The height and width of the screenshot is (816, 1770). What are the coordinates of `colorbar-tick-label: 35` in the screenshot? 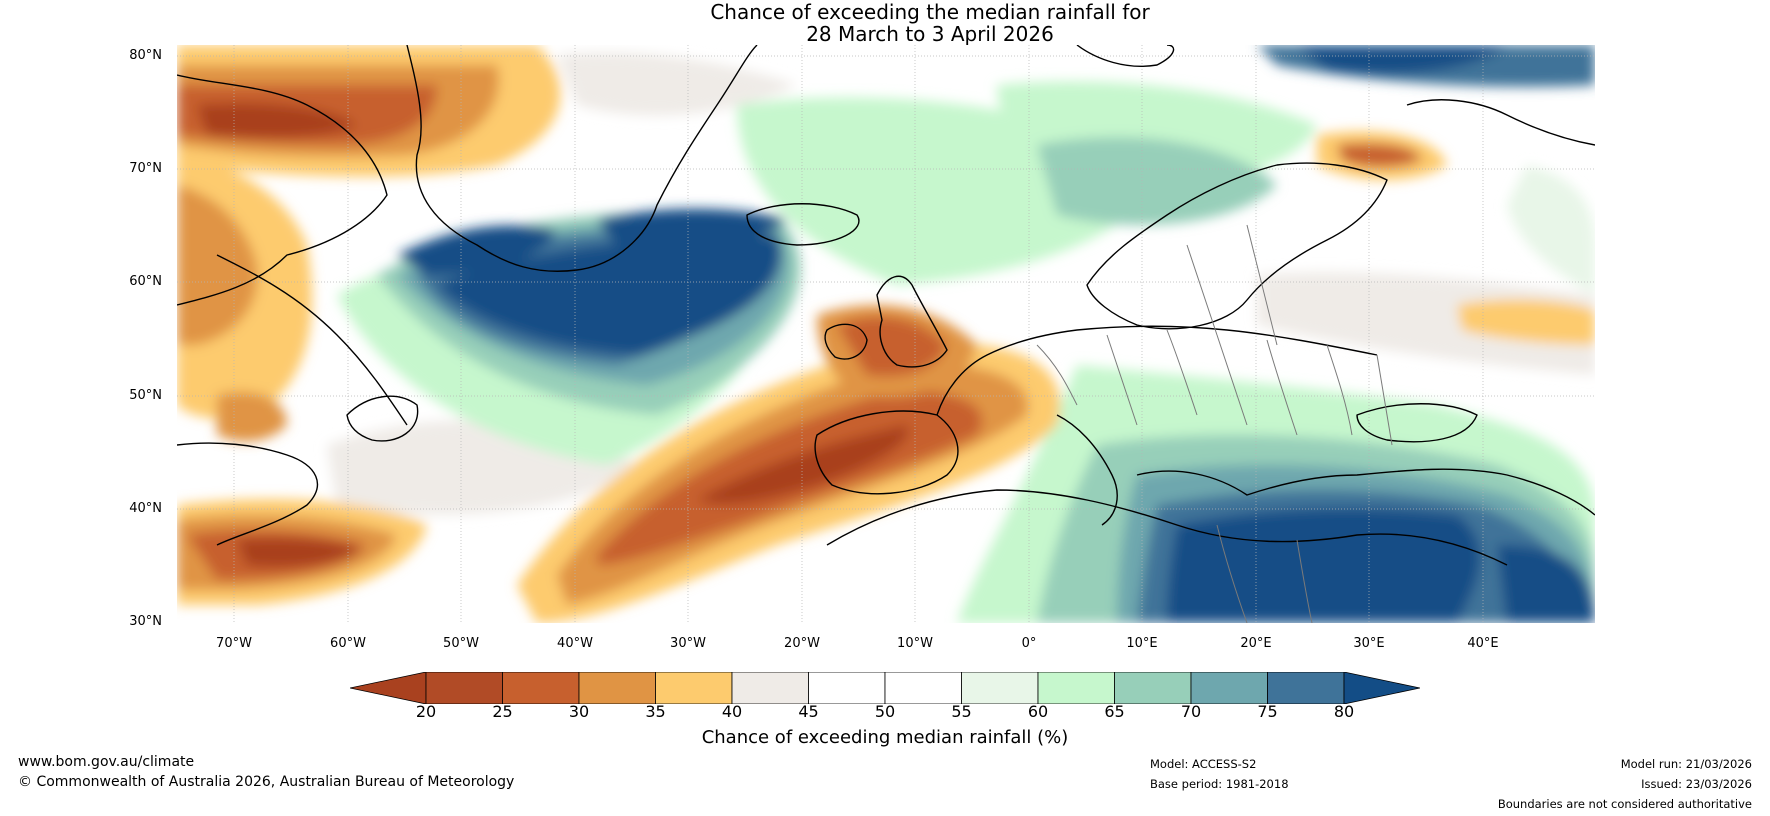 It's located at (655, 711).